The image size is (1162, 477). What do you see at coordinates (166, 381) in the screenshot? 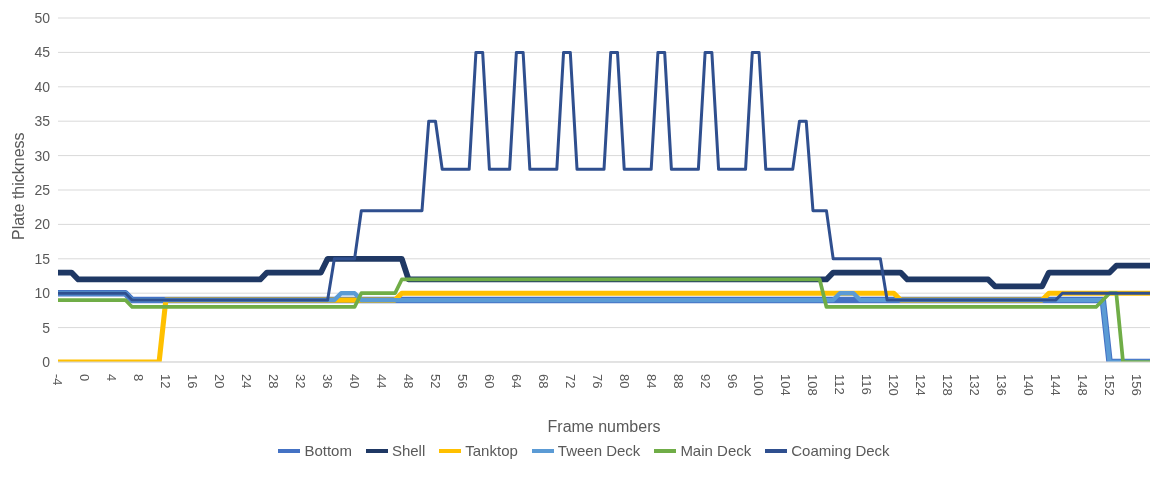
I see `x-tick-label: 12` at bounding box center [166, 381].